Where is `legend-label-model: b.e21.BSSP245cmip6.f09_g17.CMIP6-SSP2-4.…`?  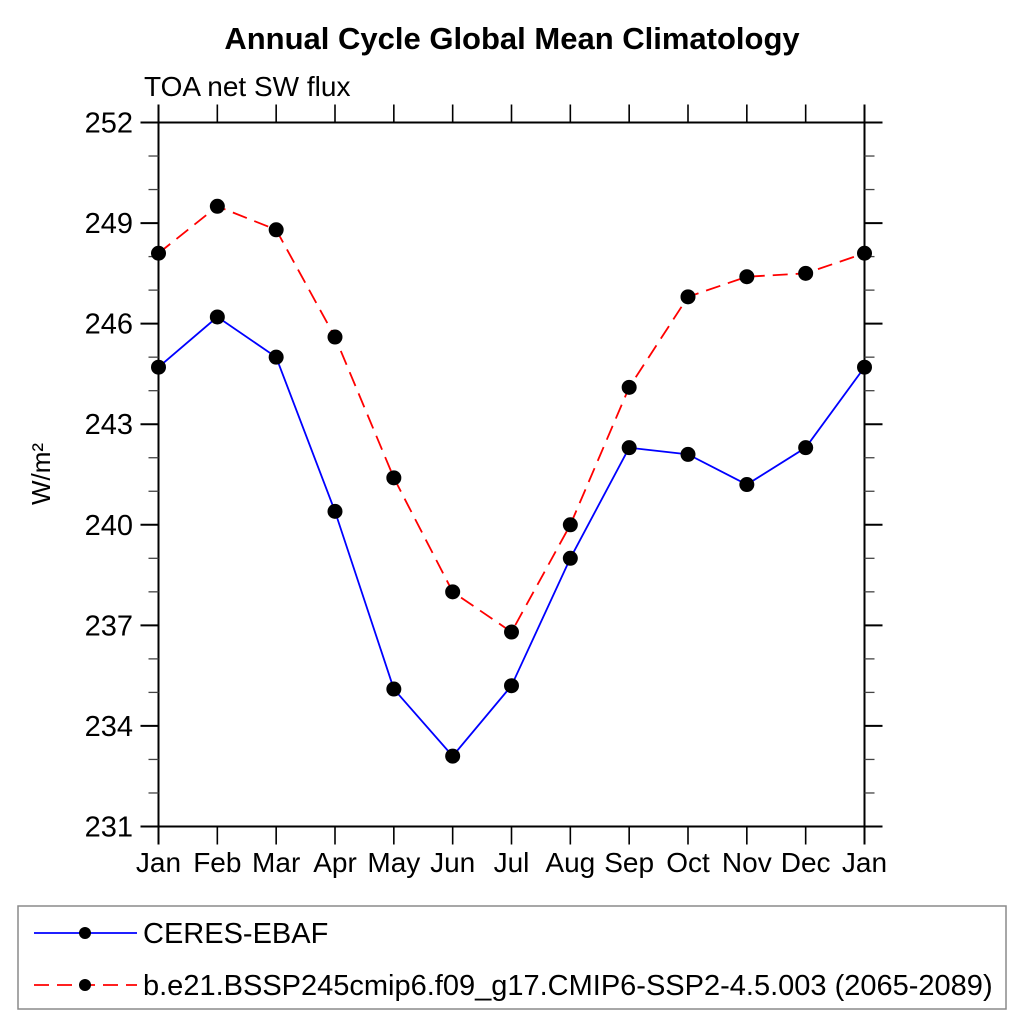 legend-label-model: b.e21.BSSP245cmip6.f09_g17.CMIP6-SSP2-4.… is located at coordinates (568, 986).